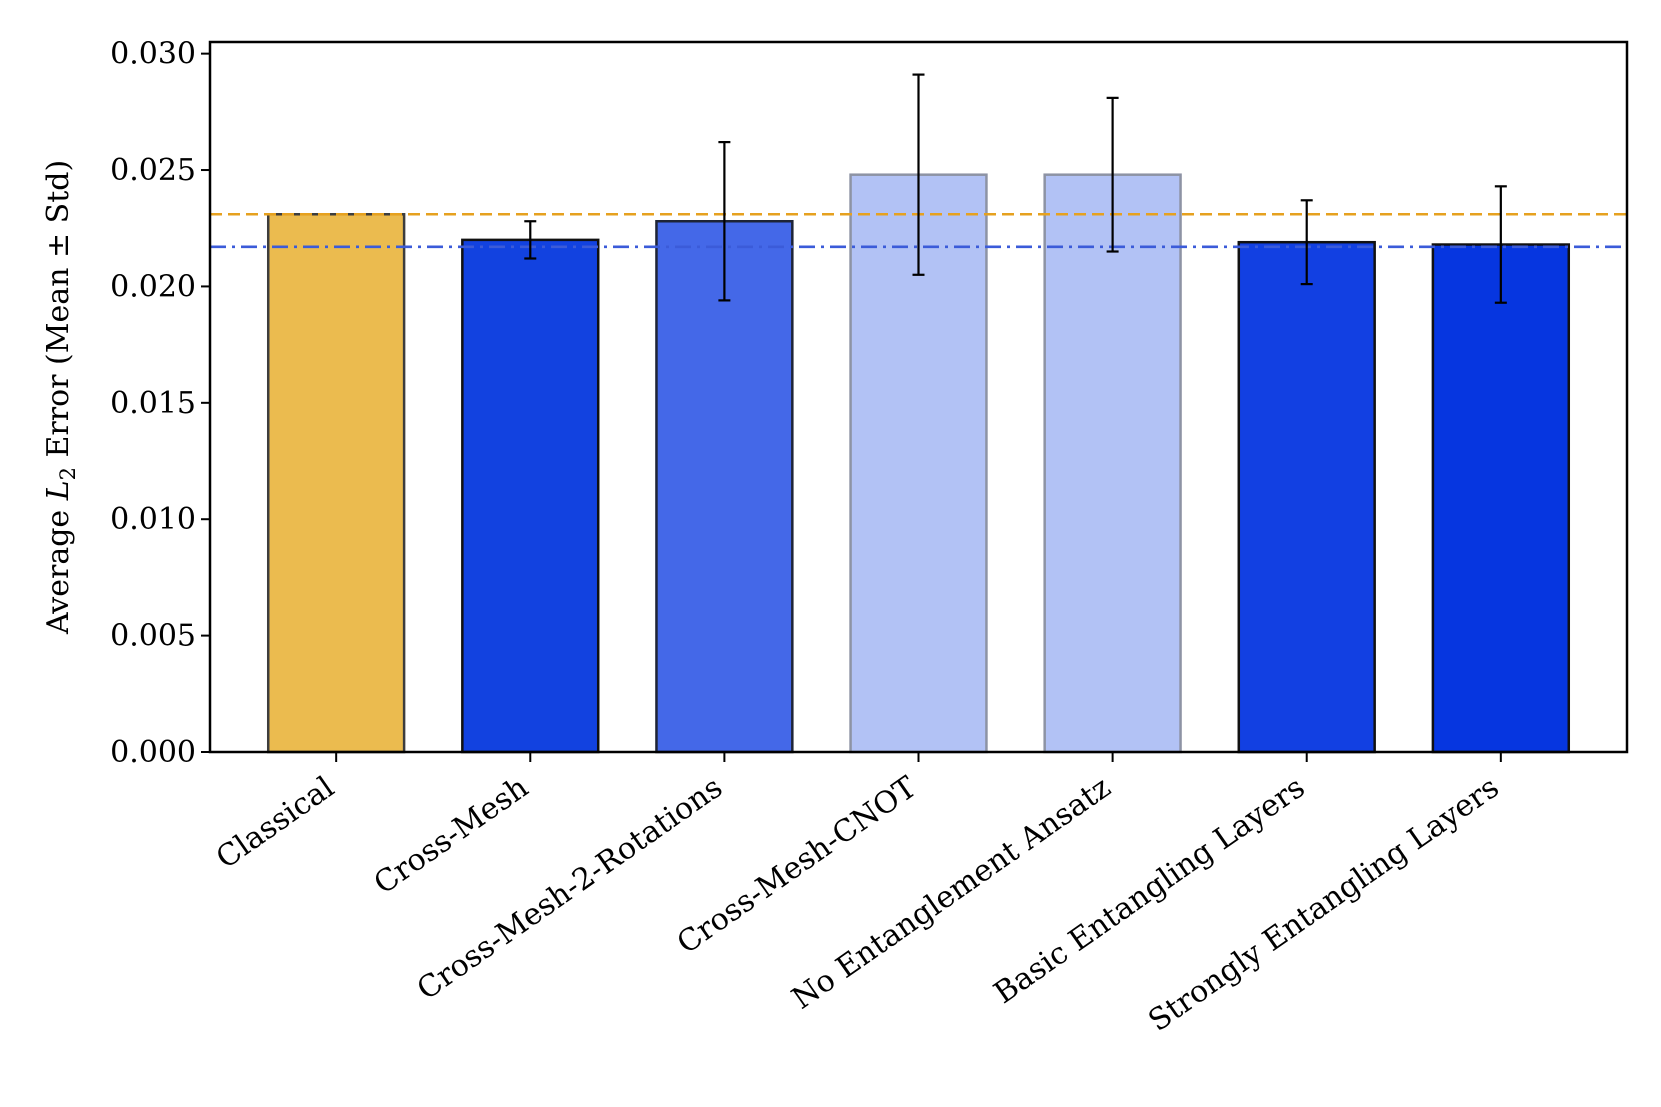 This screenshot has height=1107, width=1661. Describe the element at coordinates (153, 286) in the screenshot. I see `y-tick-label: 0.020` at that location.